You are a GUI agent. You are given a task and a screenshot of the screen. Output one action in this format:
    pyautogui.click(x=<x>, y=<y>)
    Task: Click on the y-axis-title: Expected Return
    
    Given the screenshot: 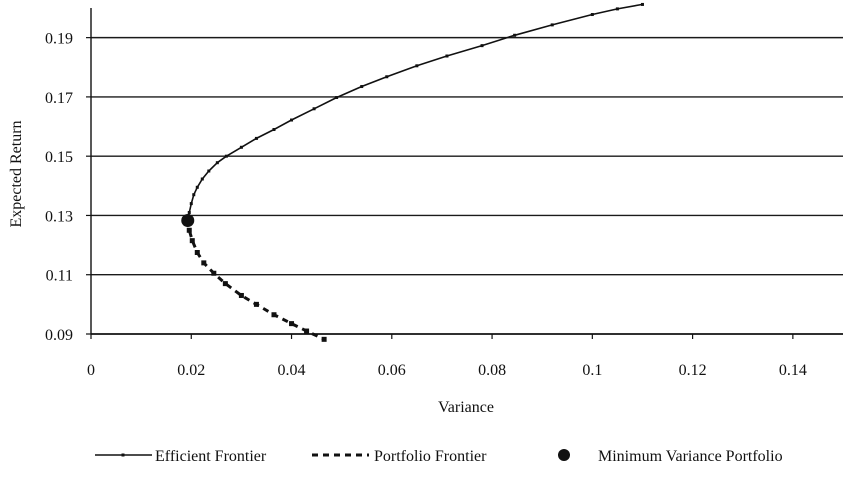 What is the action you would take?
    pyautogui.click(x=16, y=173)
    